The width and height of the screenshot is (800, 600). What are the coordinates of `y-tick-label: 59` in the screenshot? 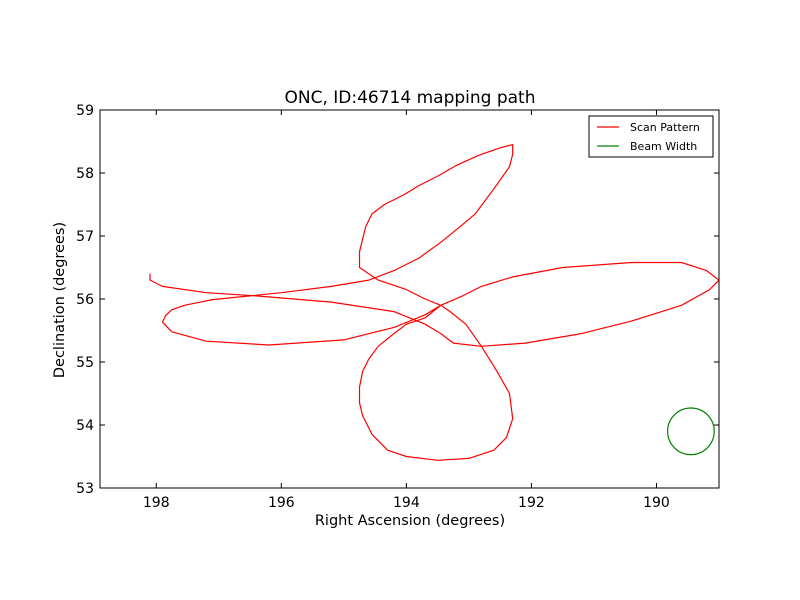 It's located at (85, 111).